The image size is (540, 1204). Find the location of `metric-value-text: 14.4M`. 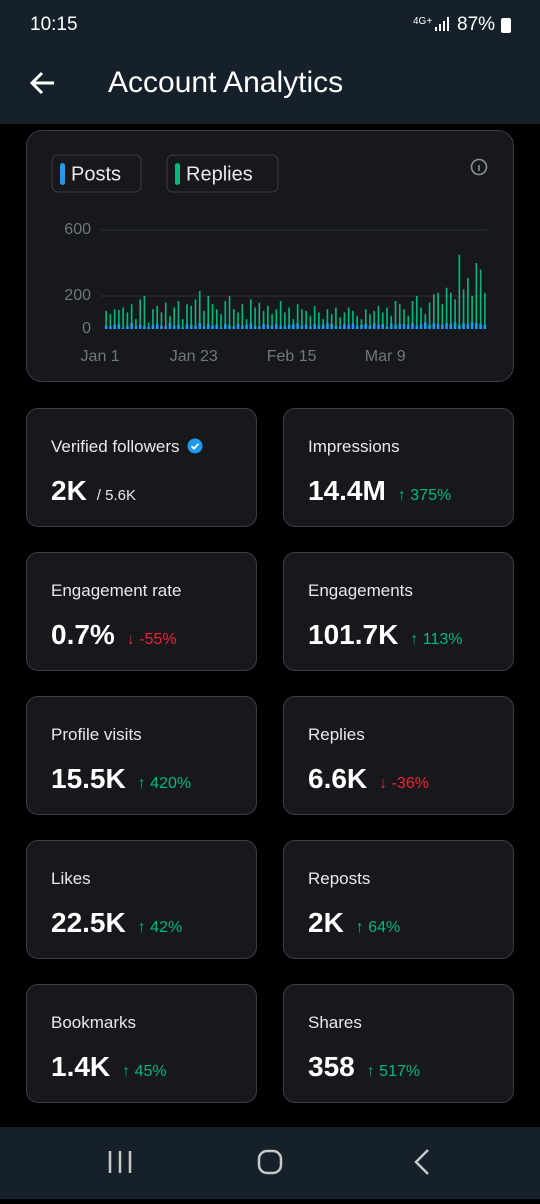

metric-value-text: 14.4M is located at coordinates (347, 490).